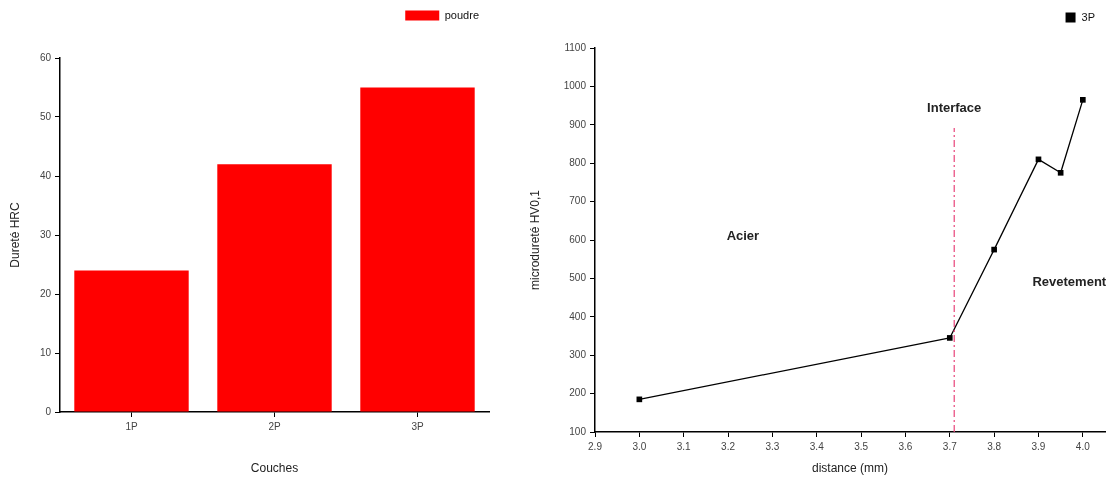 The width and height of the screenshot is (1116, 478). Describe the element at coordinates (994, 446) in the screenshot. I see `x-tick-label: 3.8` at that location.